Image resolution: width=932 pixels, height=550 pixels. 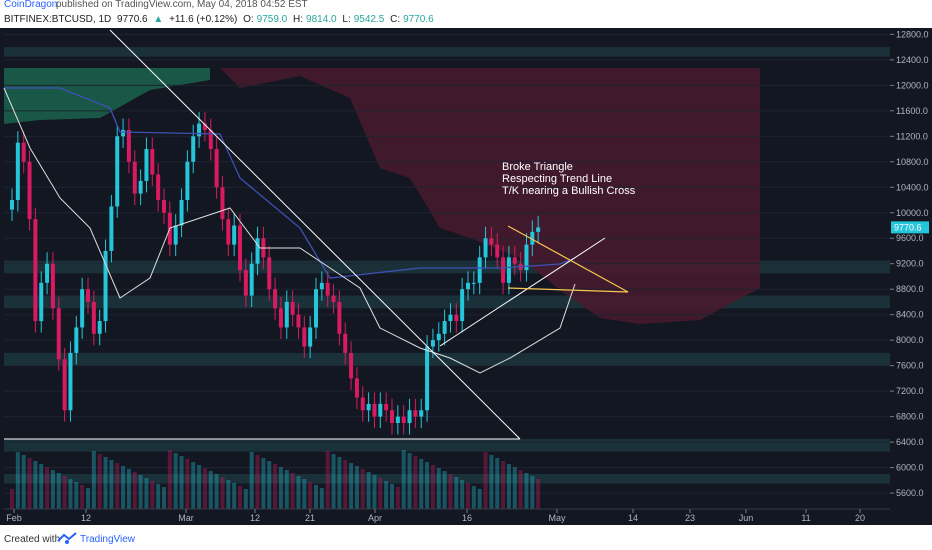 What do you see at coordinates (132, 19) in the screenshot?
I see `last-price: 9770.6` at bounding box center [132, 19].